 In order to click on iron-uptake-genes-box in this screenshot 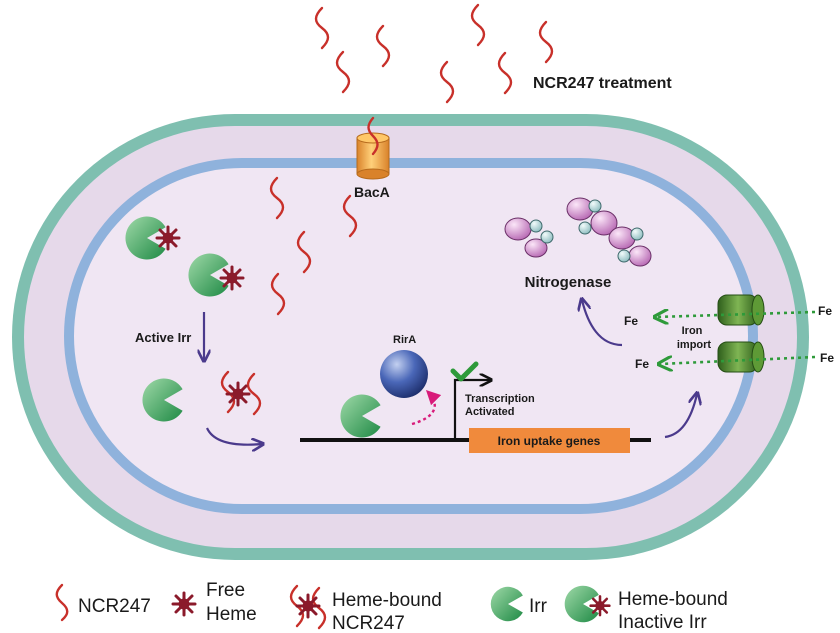, I will do `click(549, 440)`.